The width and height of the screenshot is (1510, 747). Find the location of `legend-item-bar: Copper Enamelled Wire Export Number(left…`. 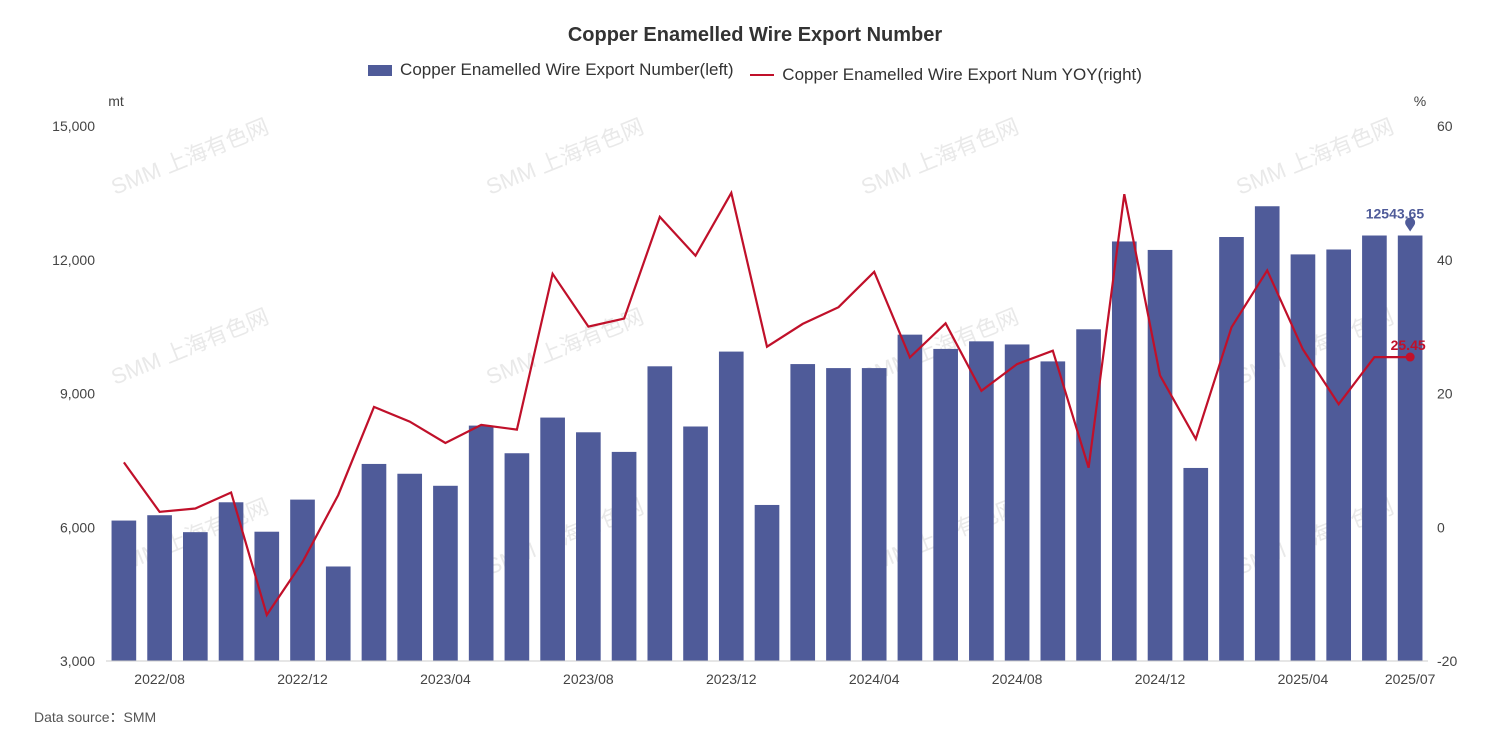

legend-item-bar: Copper Enamelled Wire Export Number(left… is located at coordinates (551, 70).